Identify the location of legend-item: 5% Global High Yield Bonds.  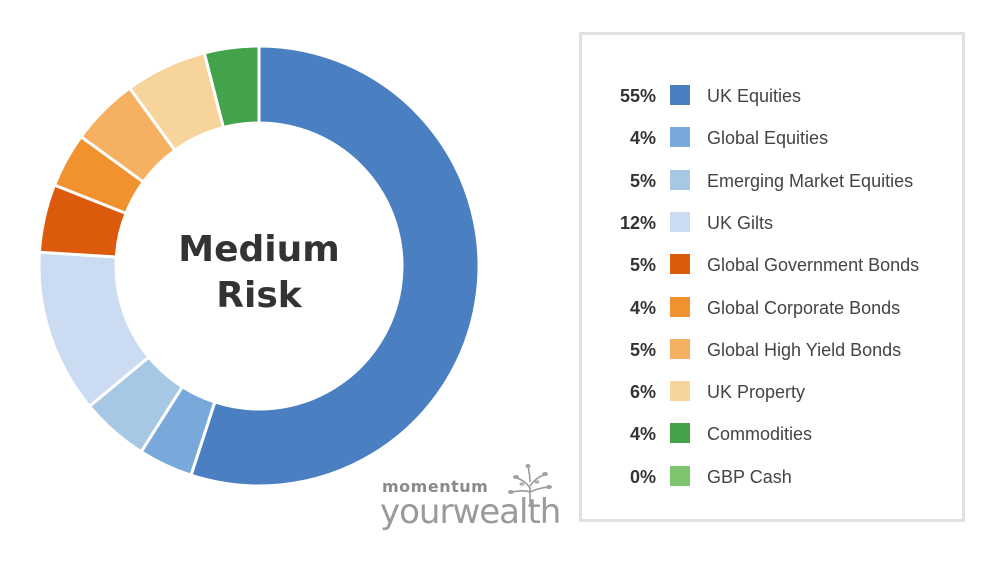
(772, 350).